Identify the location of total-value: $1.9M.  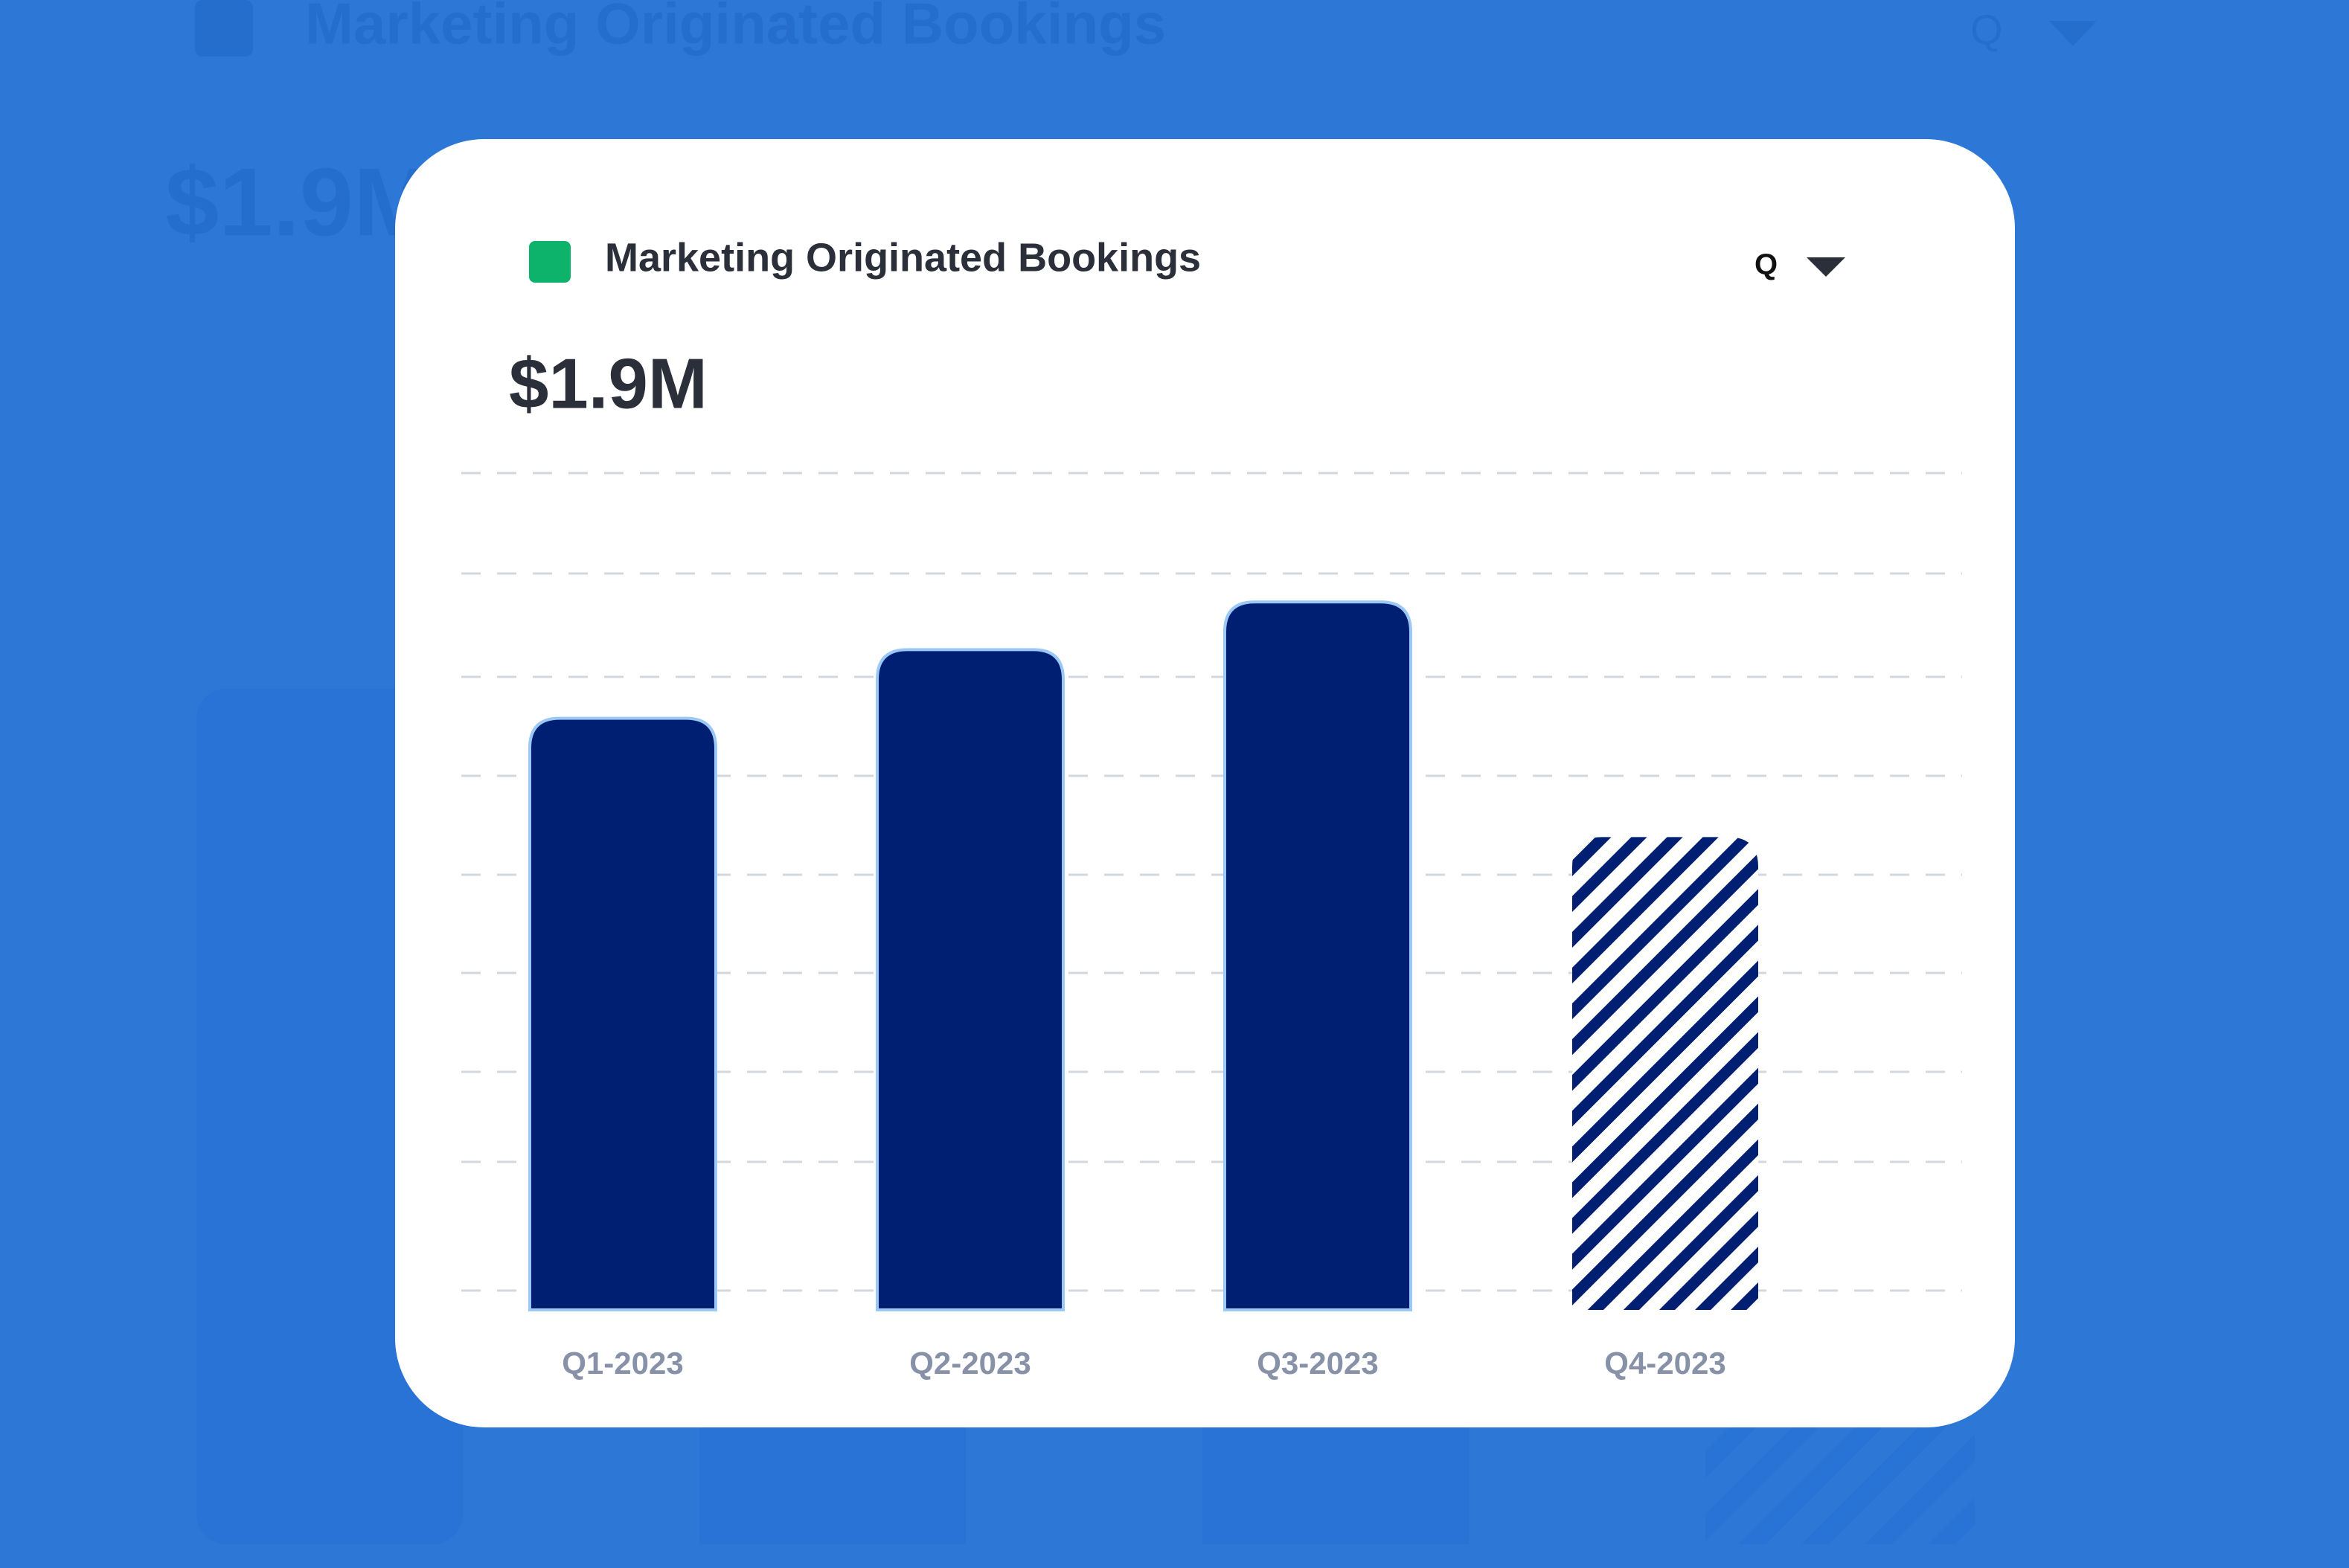
(608, 383).